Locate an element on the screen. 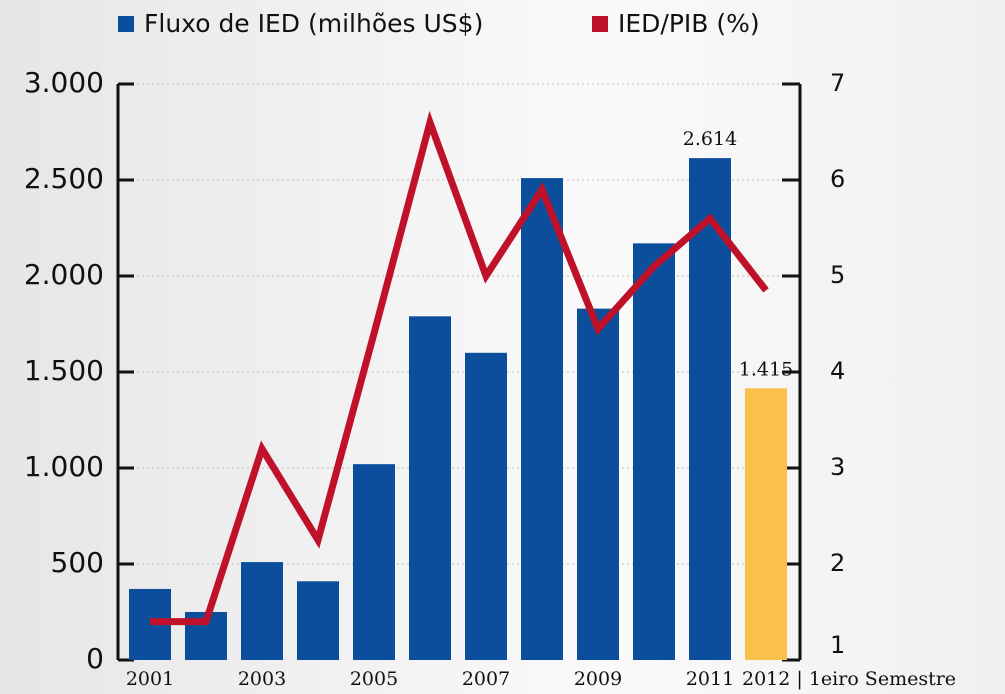  y-tick-label: 500 is located at coordinates (77, 562).